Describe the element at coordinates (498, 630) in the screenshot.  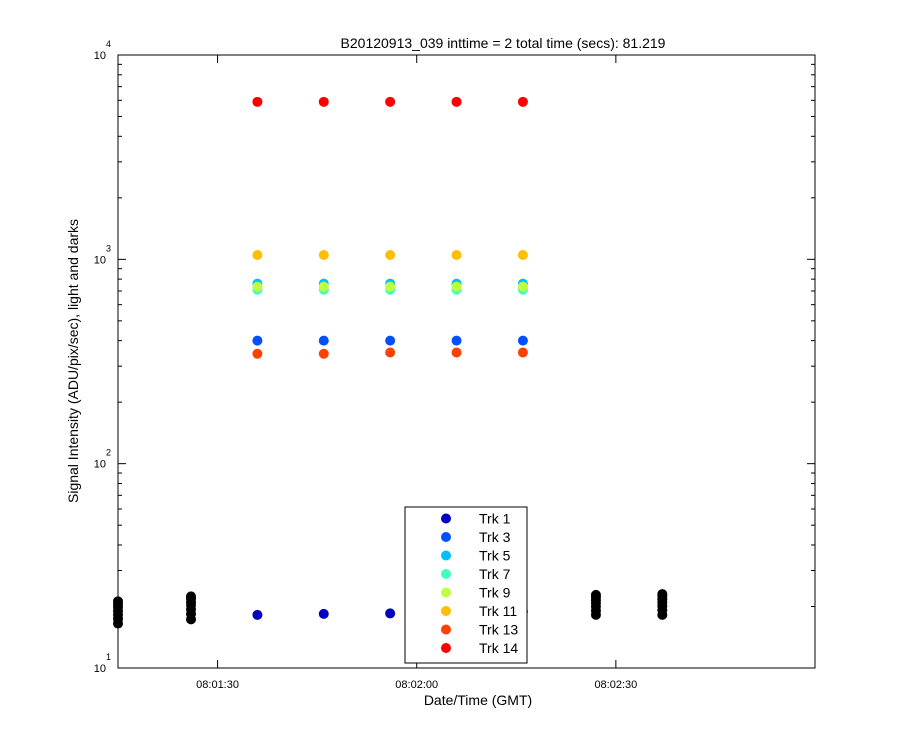
I see `legend-label: Trk 13` at that location.